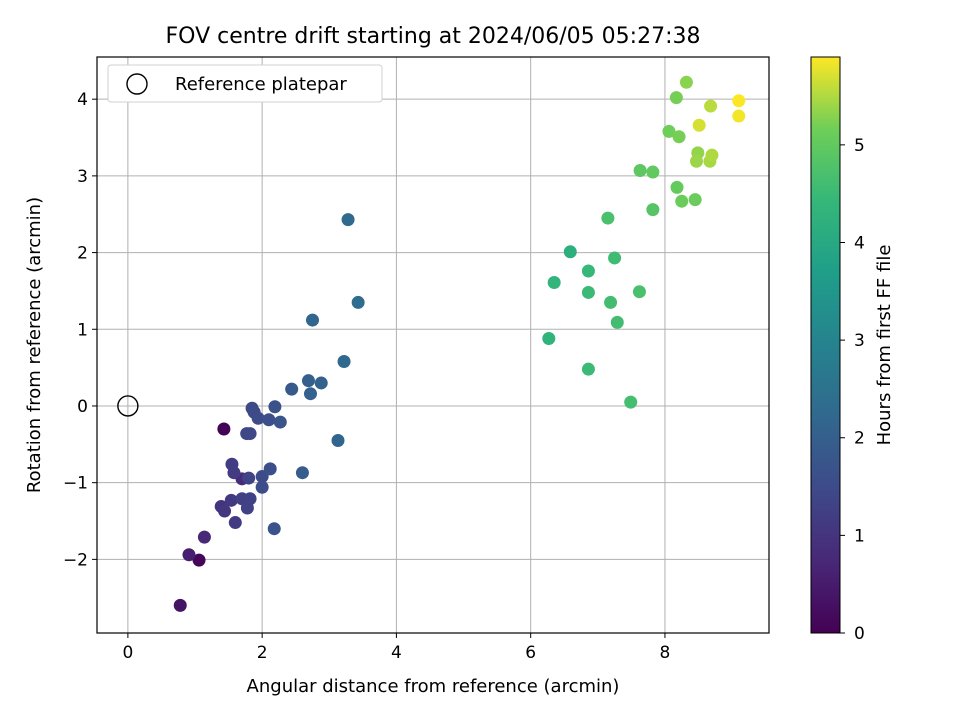 The height and width of the screenshot is (720, 960). Describe the element at coordinates (825, 345) in the screenshot. I see `colorbar-gradient` at that location.